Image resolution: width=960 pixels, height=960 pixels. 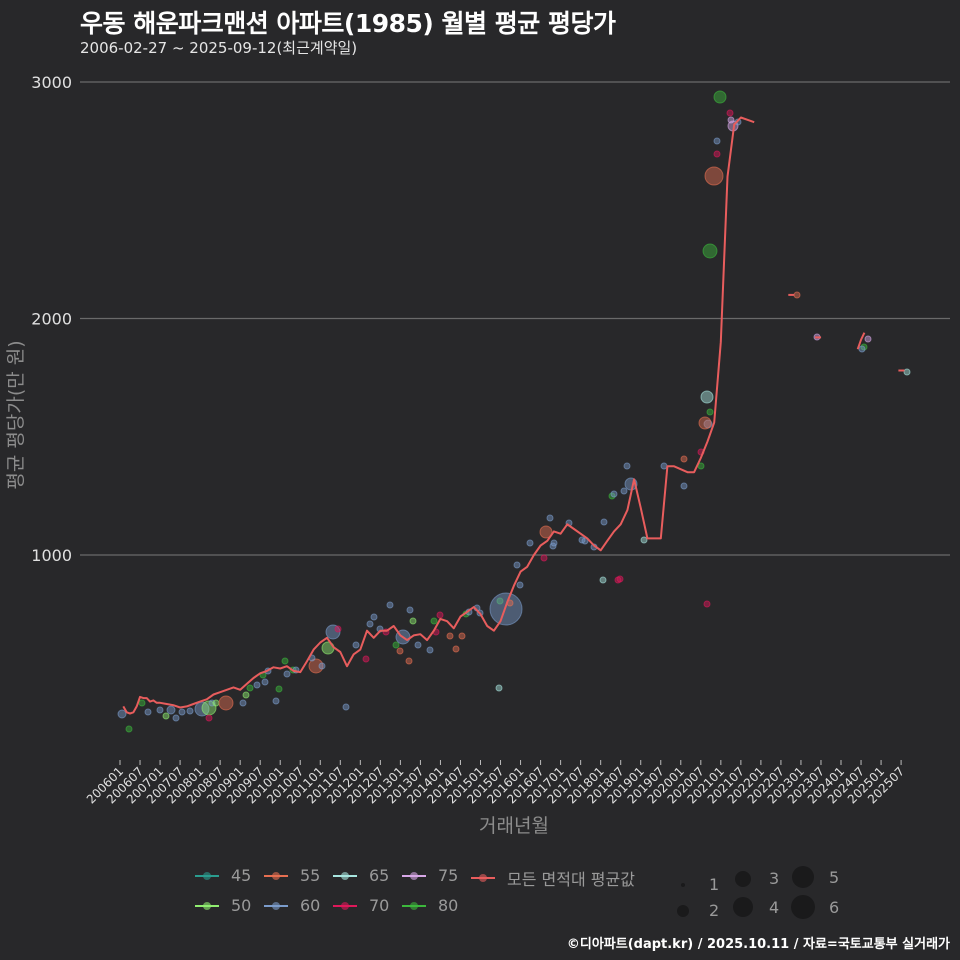 I want to click on size-label: 6, so click(x=834, y=907).